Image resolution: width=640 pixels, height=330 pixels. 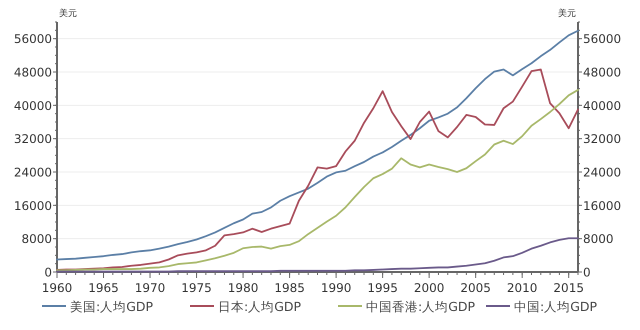 I want to click on y-tick-label: 8000, so click(x=36, y=239).